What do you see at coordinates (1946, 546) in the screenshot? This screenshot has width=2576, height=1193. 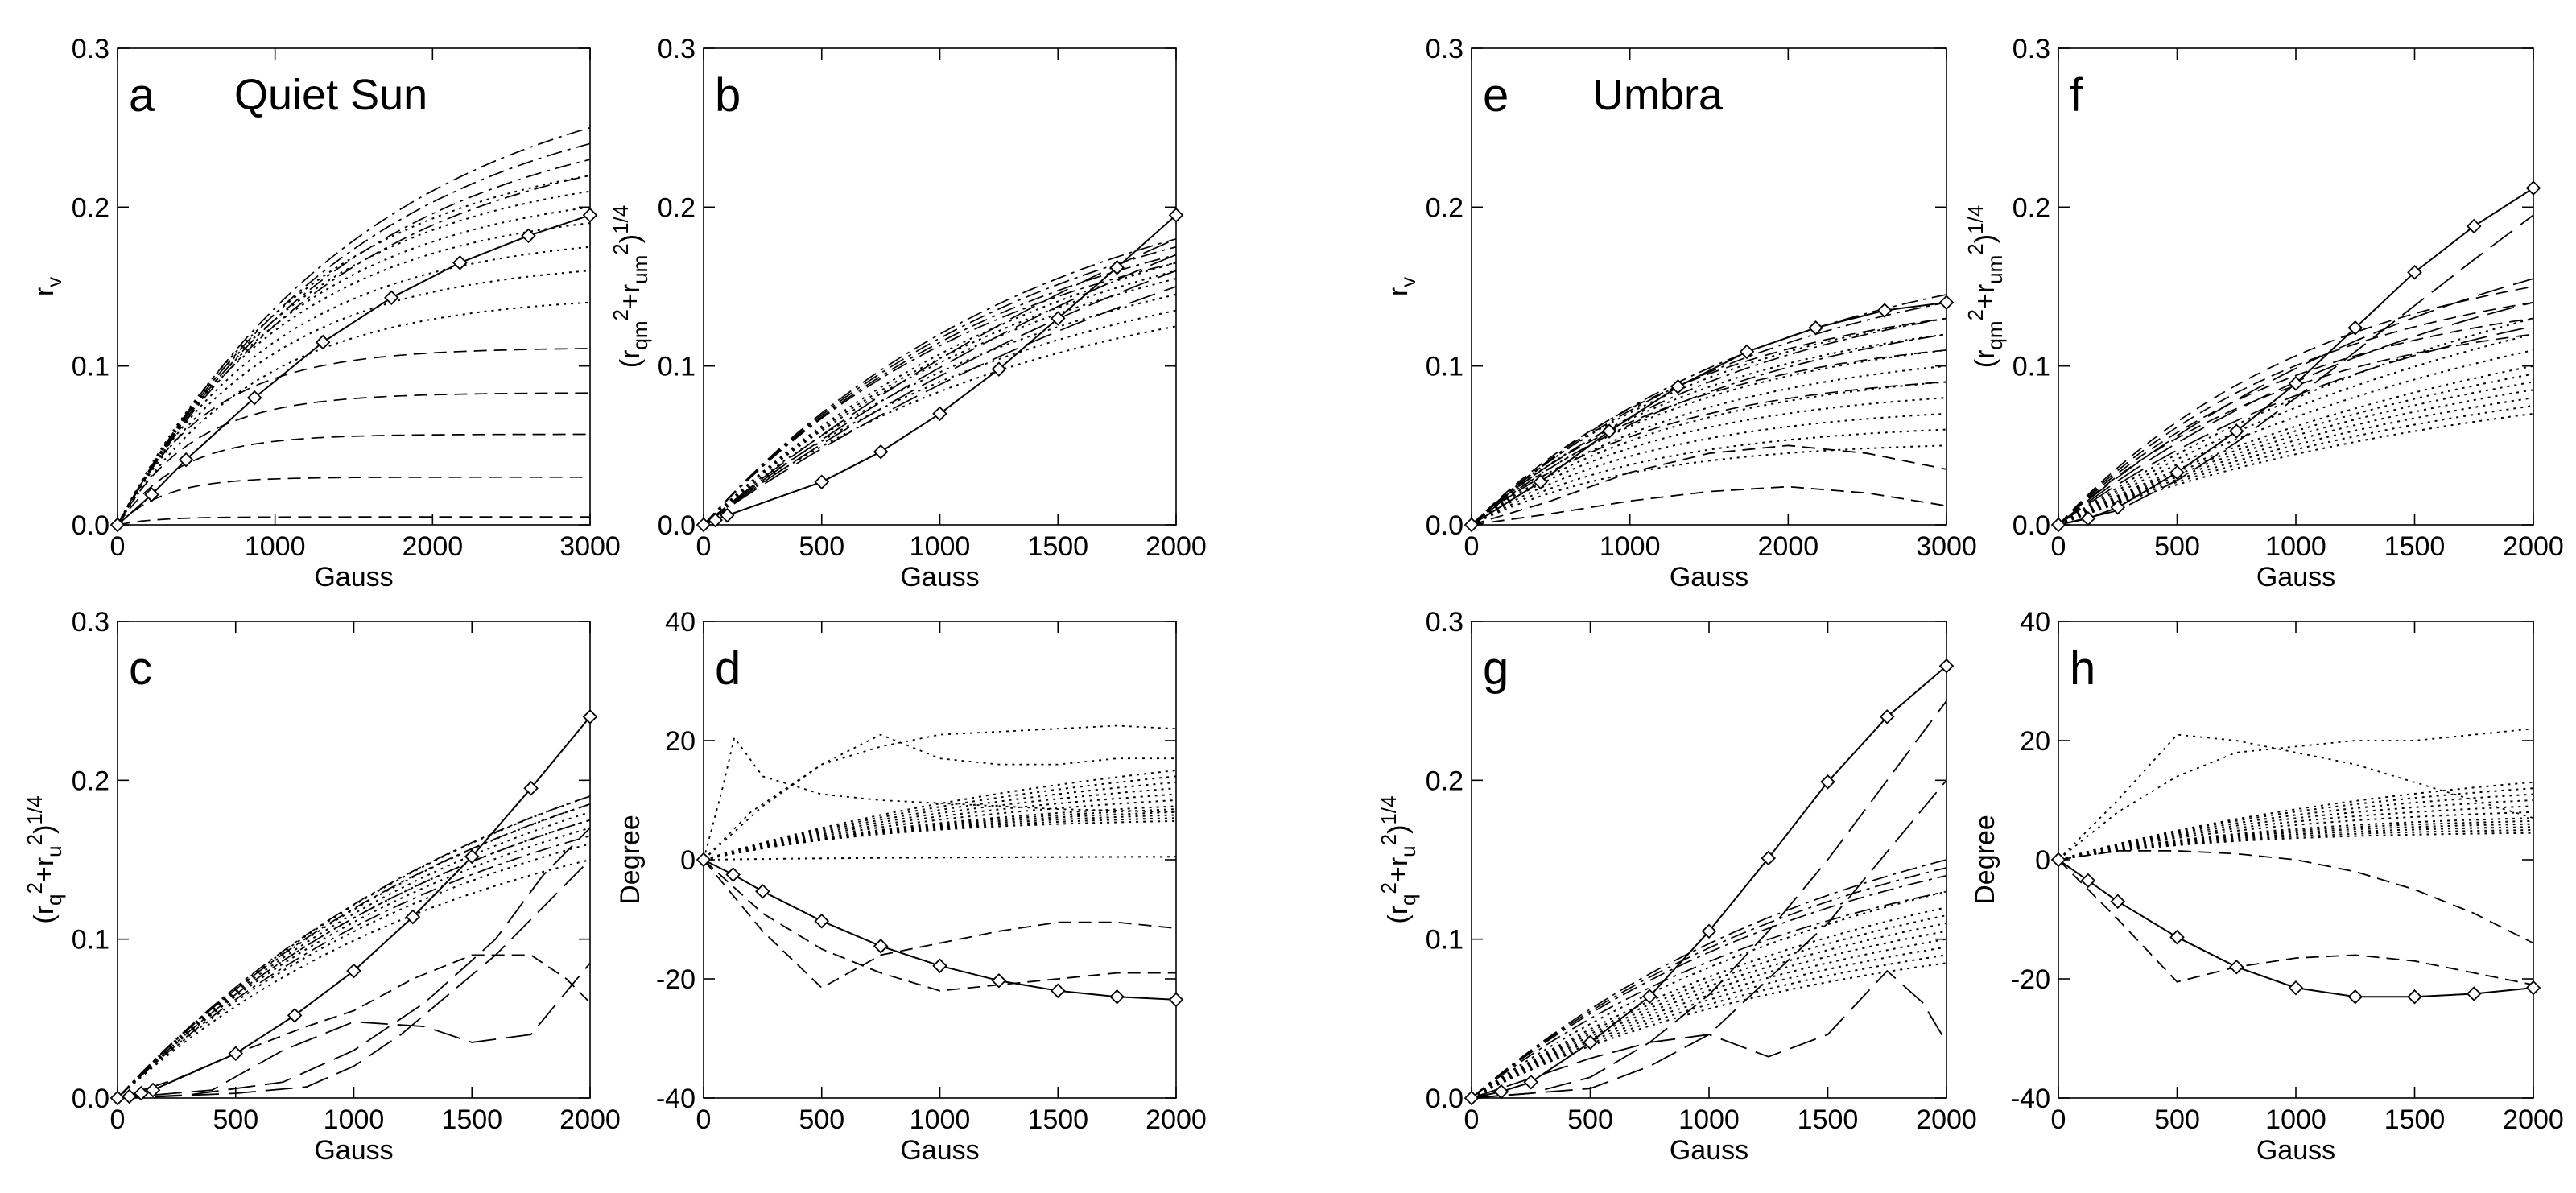 I see `x-tick-label: 3000` at bounding box center [1946, 546].